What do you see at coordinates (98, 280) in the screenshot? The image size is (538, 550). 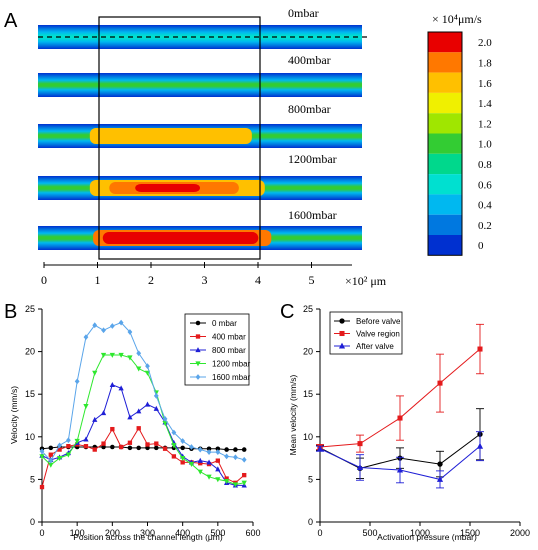 I see `heatmap-x-tick-label: 1` at bounding box center [98, 280].